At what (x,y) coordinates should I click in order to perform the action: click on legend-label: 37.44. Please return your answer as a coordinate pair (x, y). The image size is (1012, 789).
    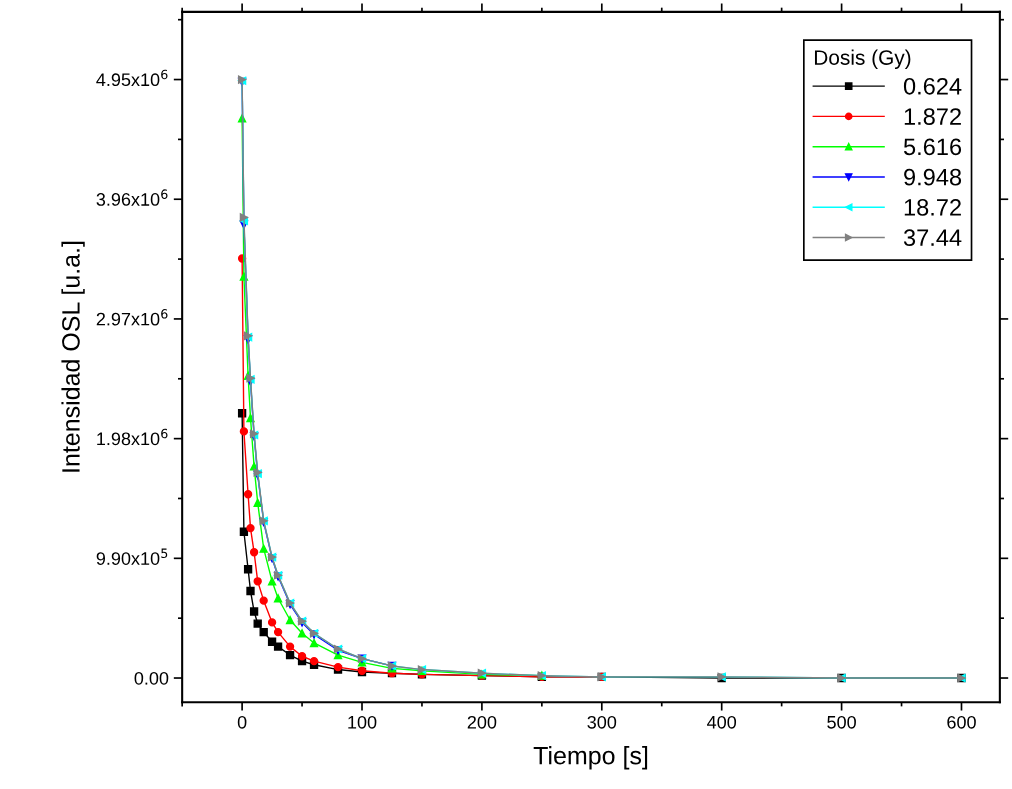
    Looking at the image, I should click on (932, 238).